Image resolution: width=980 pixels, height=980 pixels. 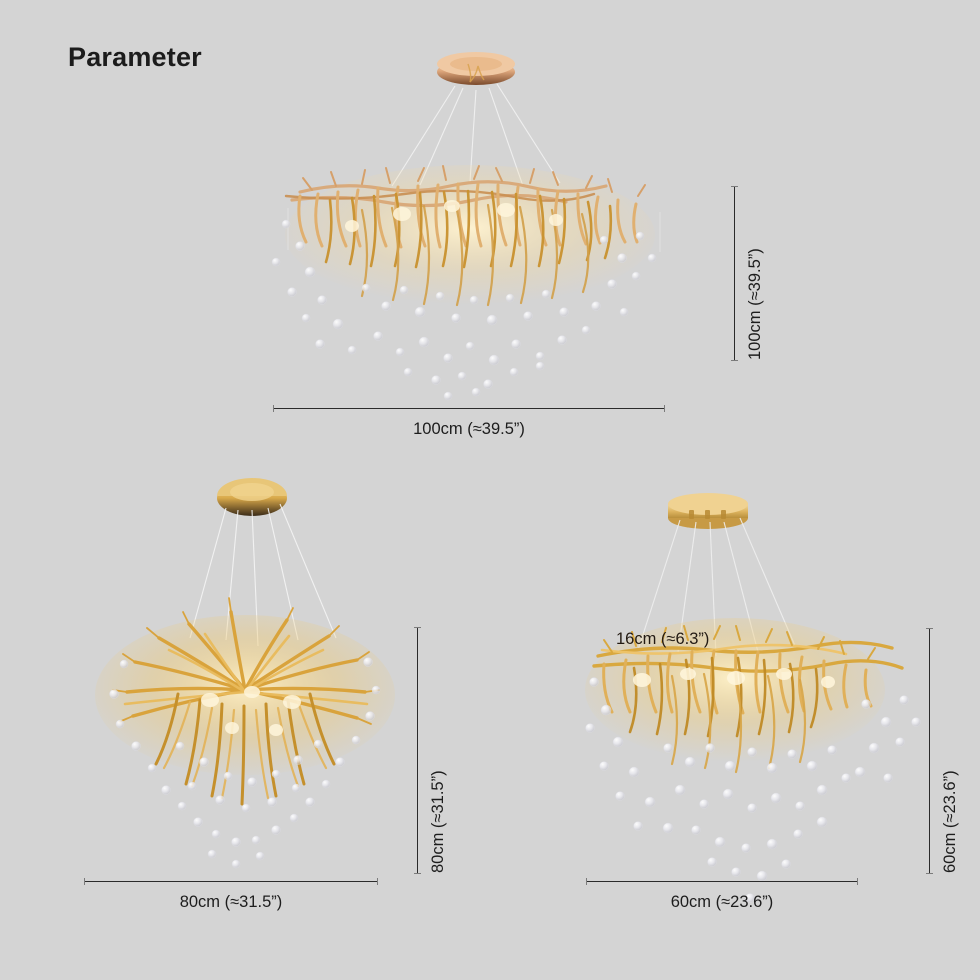 I want to click on chandelier-large-image, so click(x=466, y=226).